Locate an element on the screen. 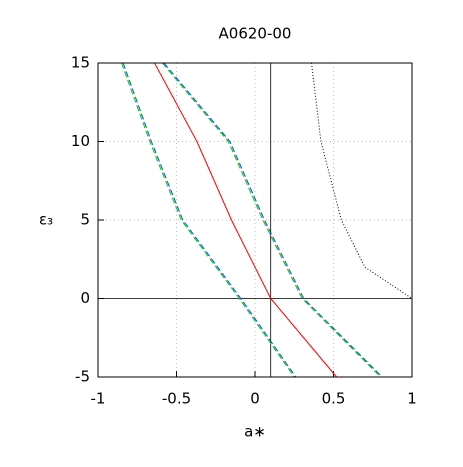 The image size is (463, 467). curve is located at coordinates (362, 180).